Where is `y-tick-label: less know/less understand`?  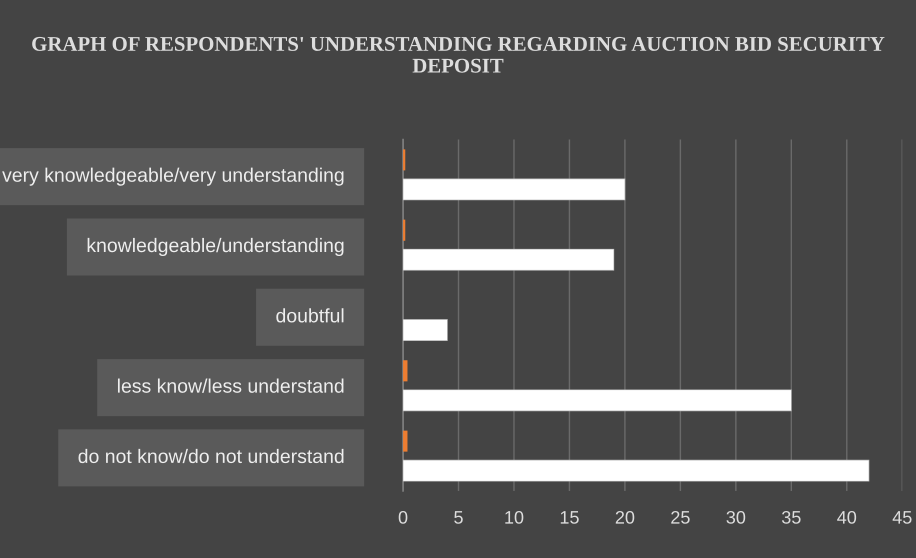 y-tick-label: less know/less understand is located at coordinates (231, 385).